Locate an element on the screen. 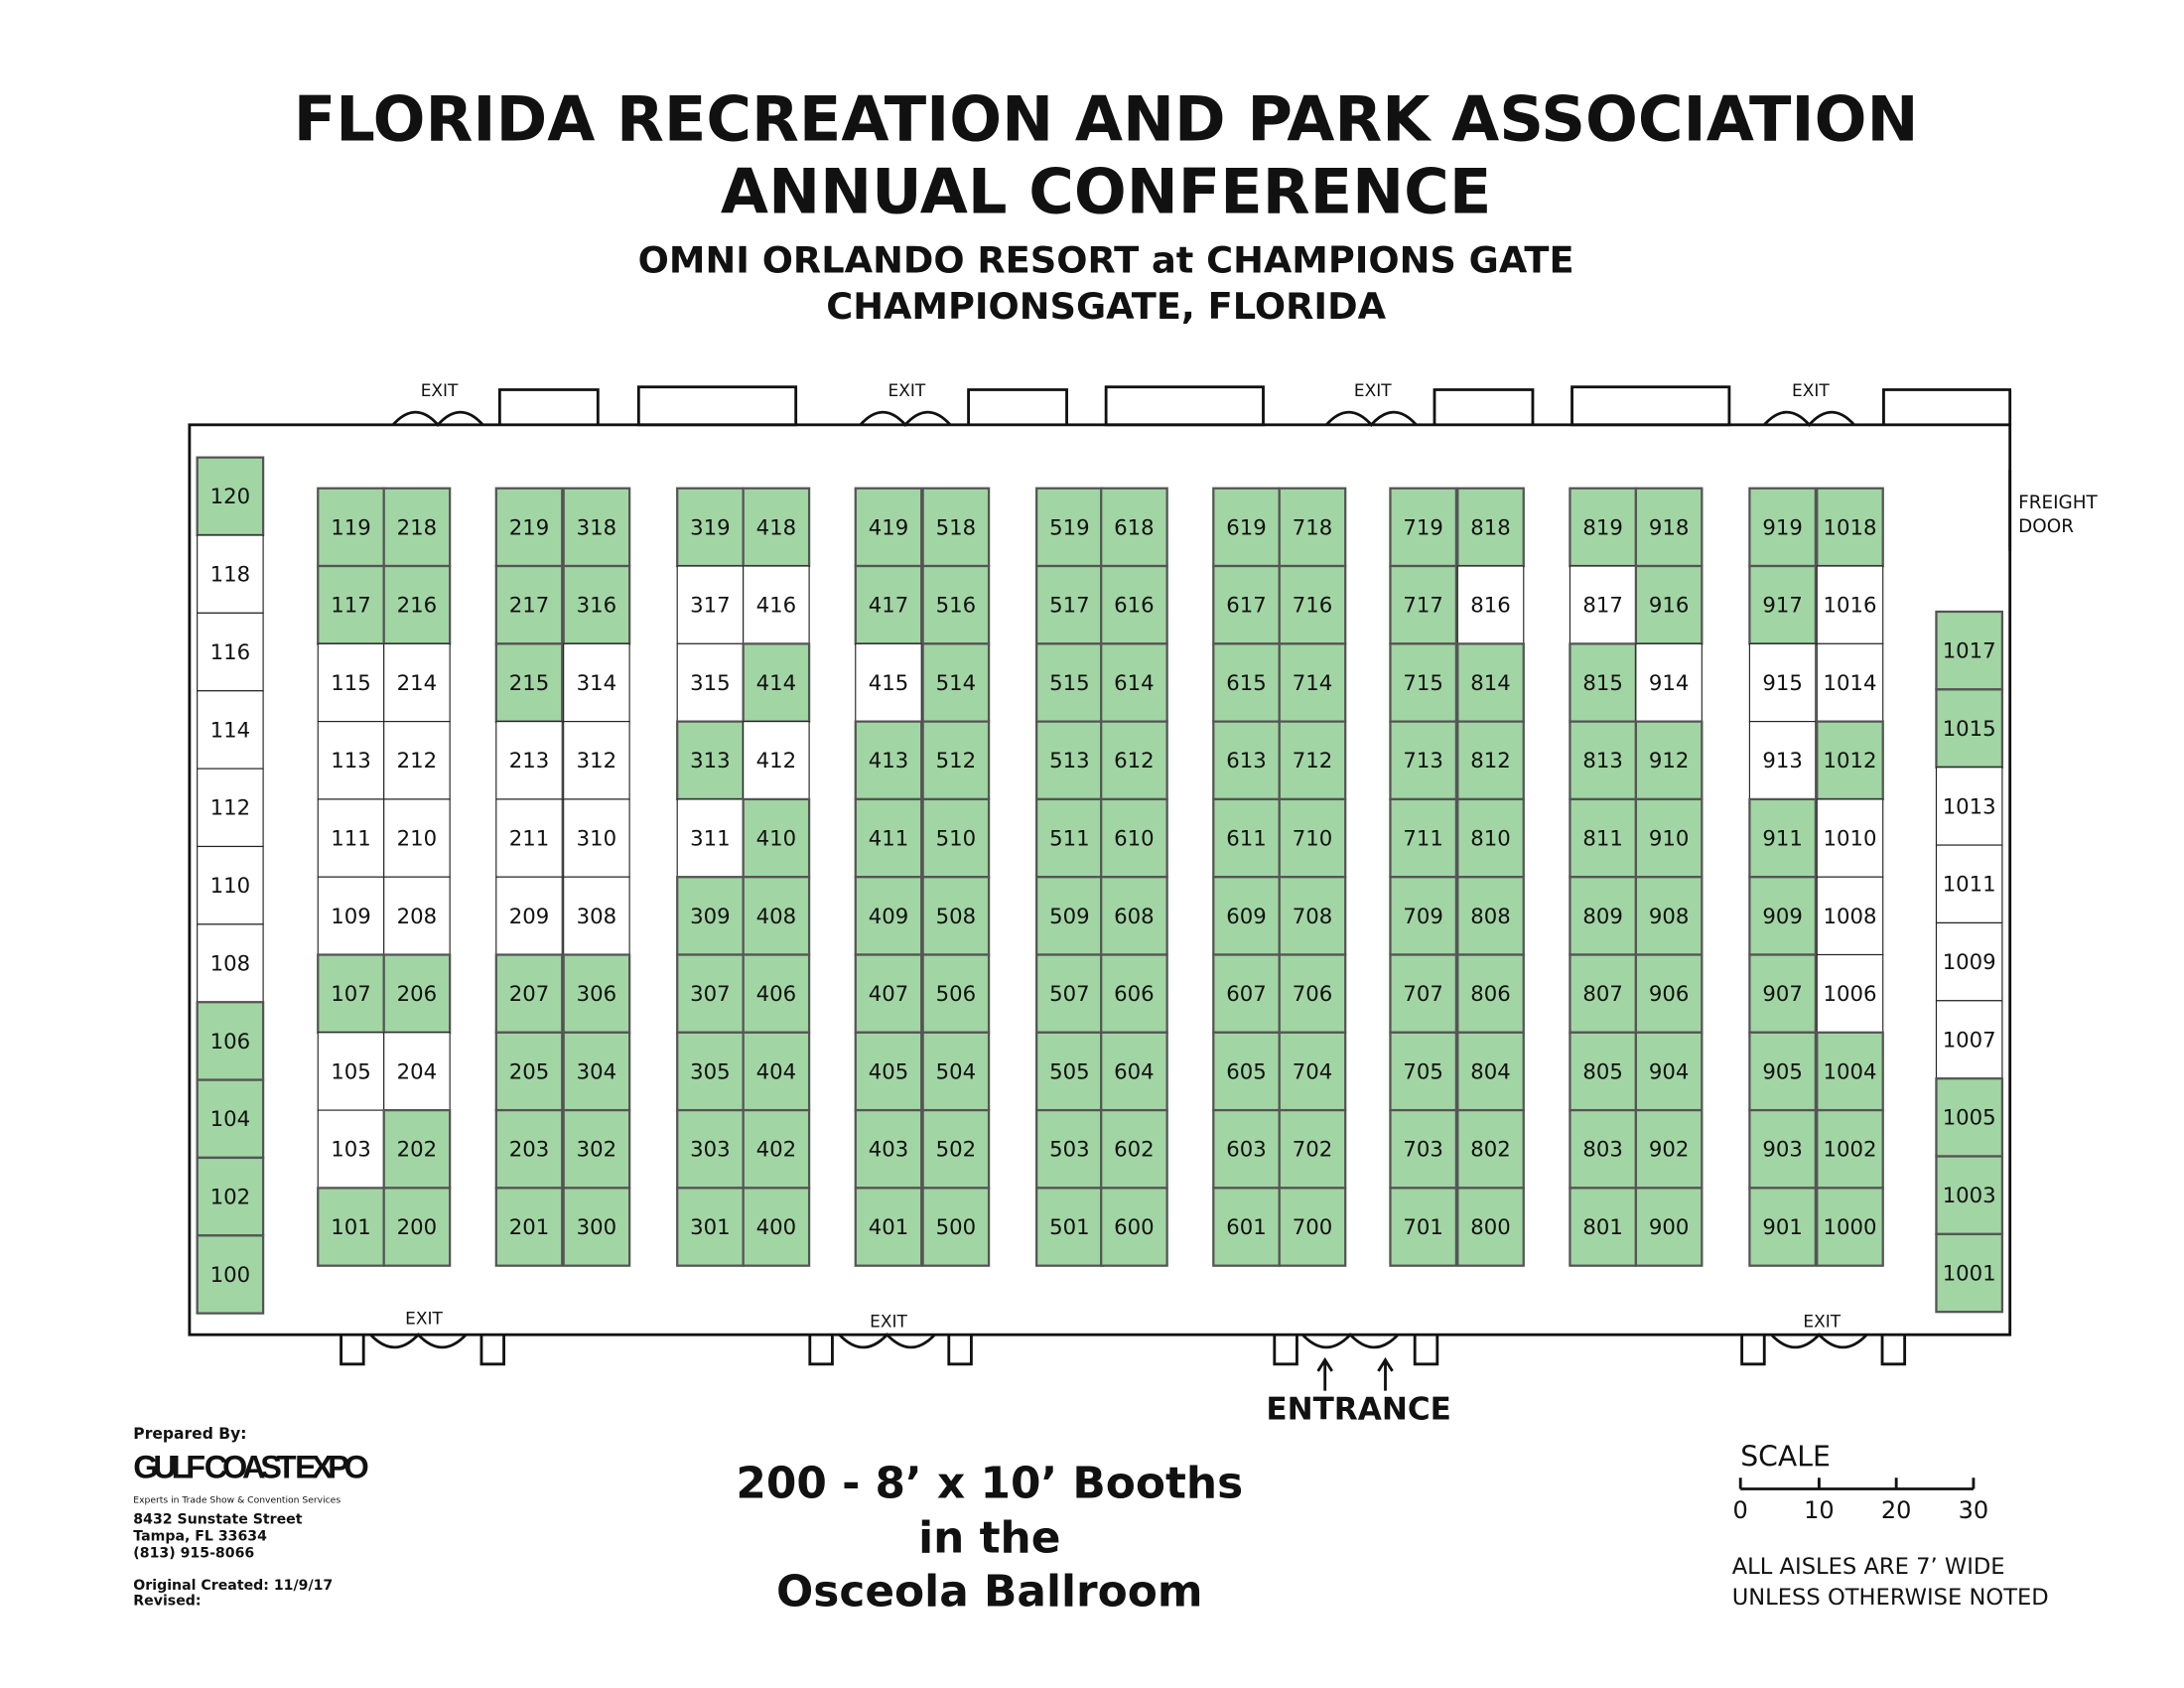  booth: 301 is located at coordinates (710, 1227).